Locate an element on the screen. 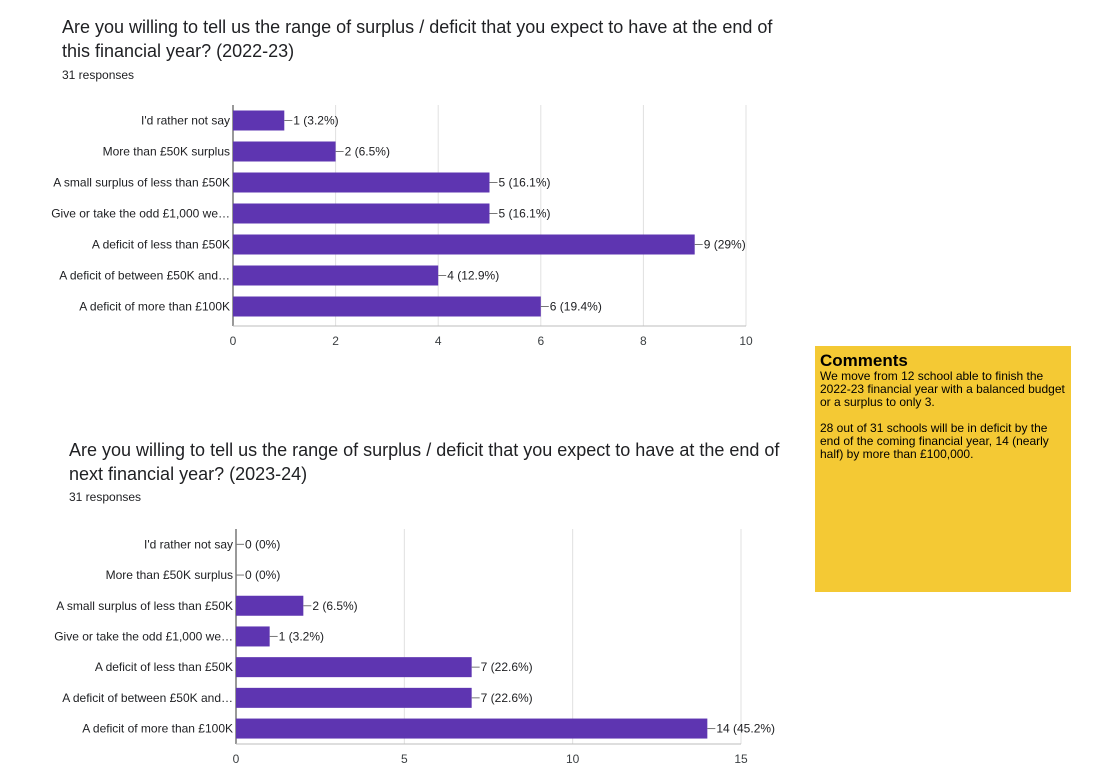  chart1-tick-label: 6 is located at coordinates (540, 341).